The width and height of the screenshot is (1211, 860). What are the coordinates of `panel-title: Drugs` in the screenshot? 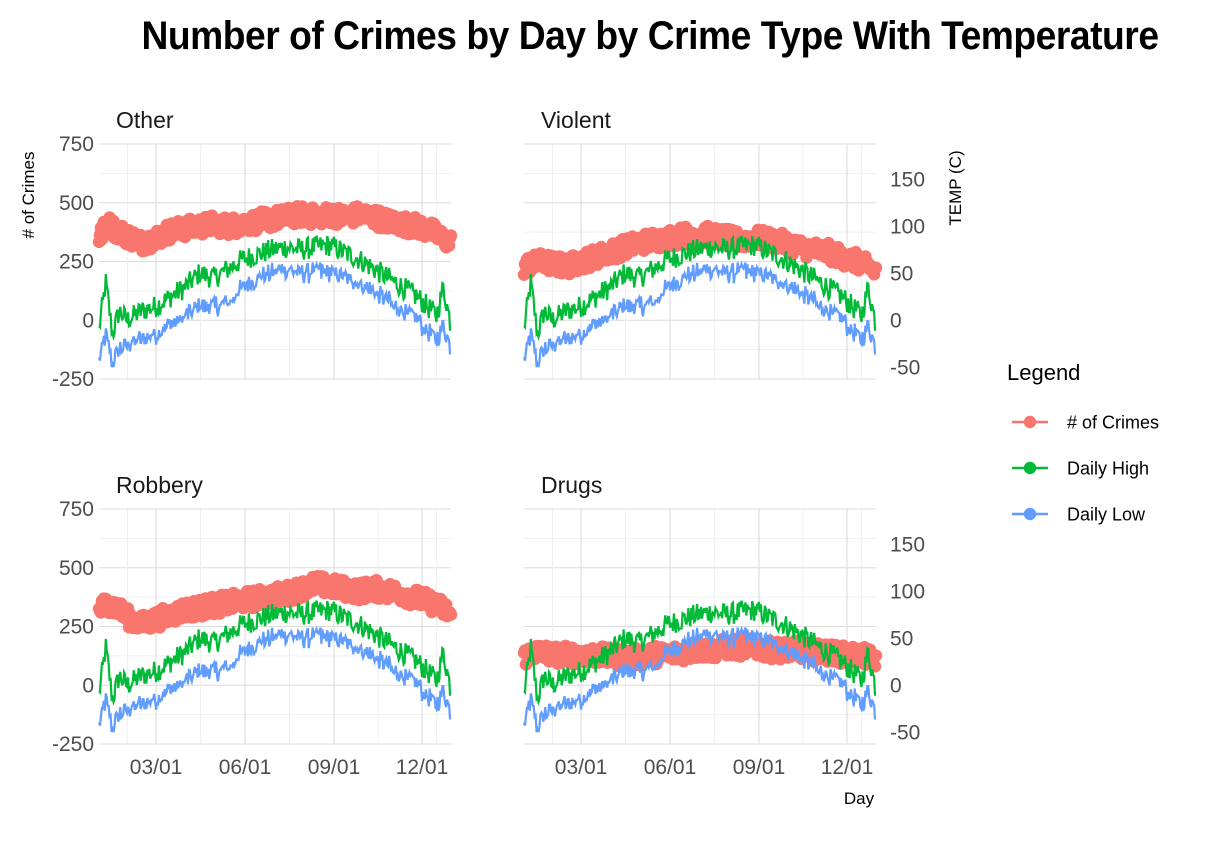 It's located at (571, 485).